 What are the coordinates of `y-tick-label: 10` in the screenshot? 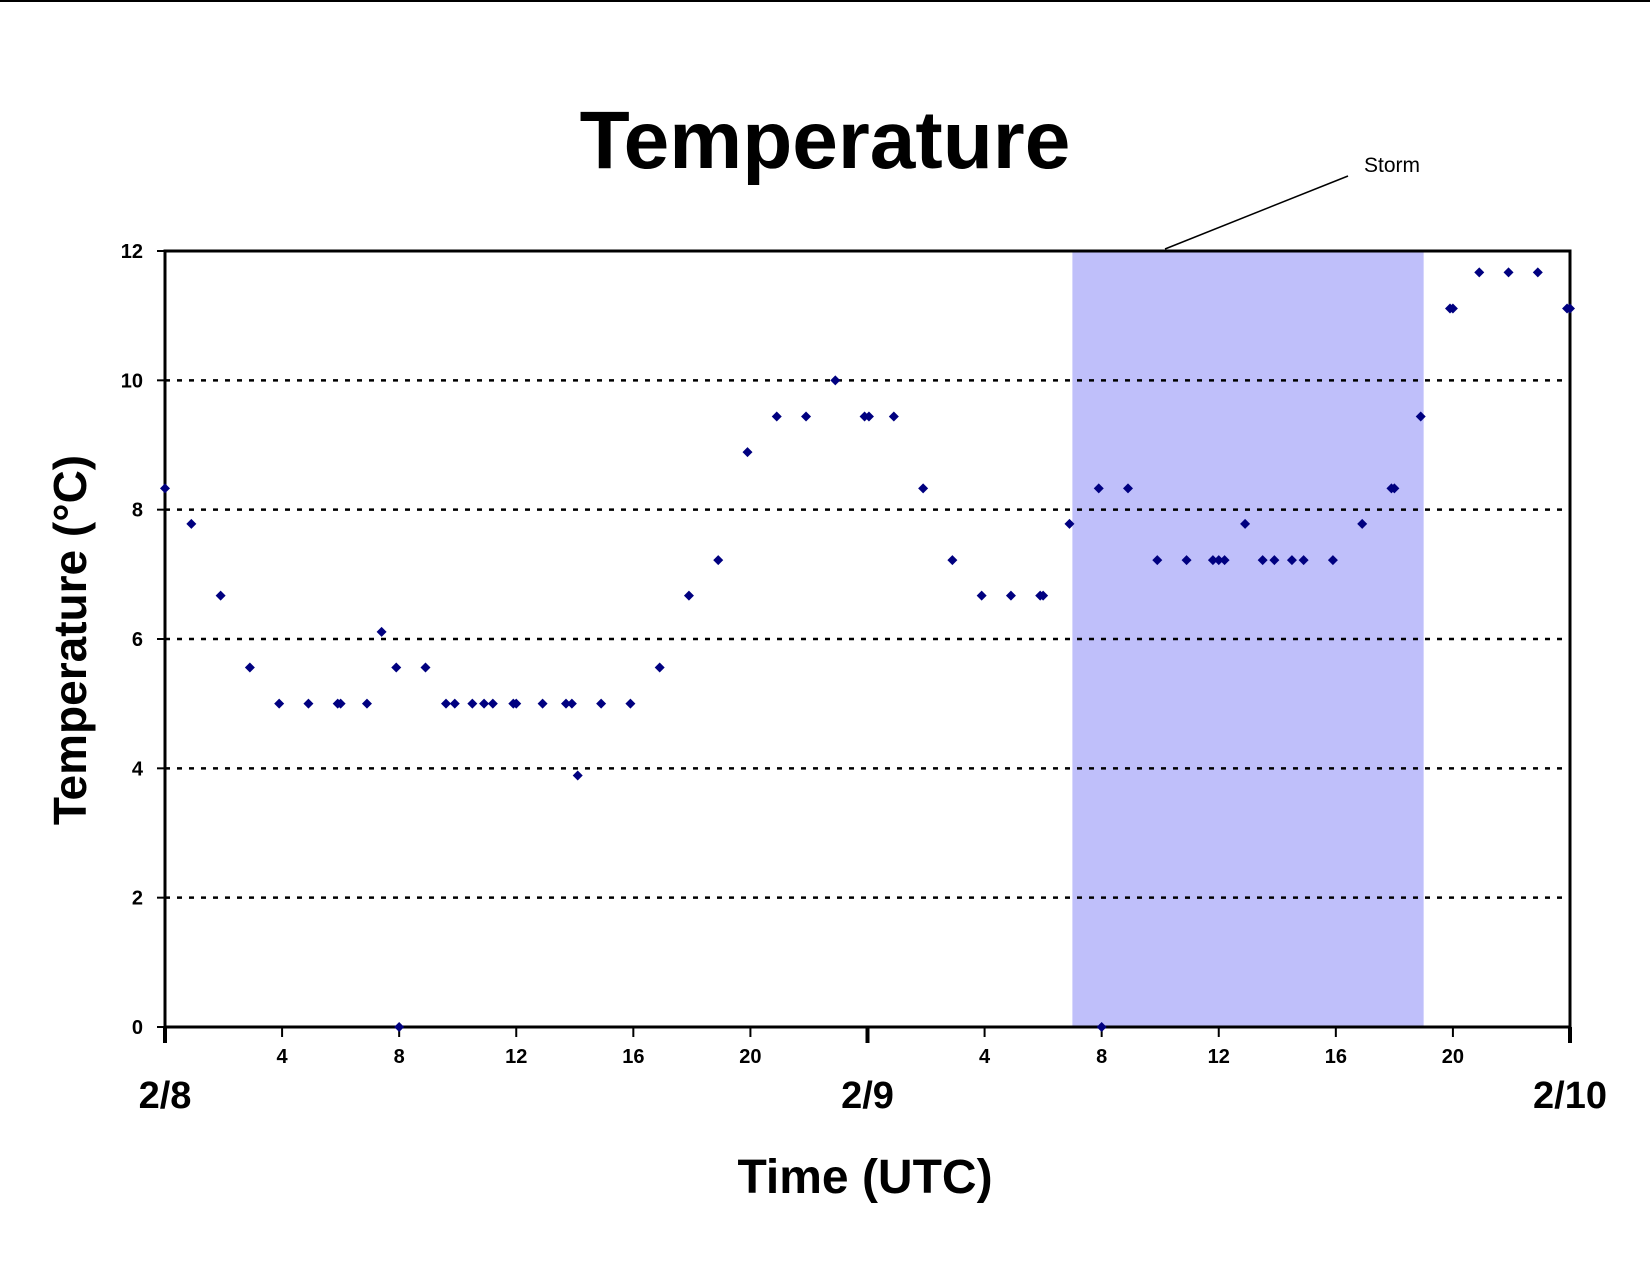 It's located at (132, 381).